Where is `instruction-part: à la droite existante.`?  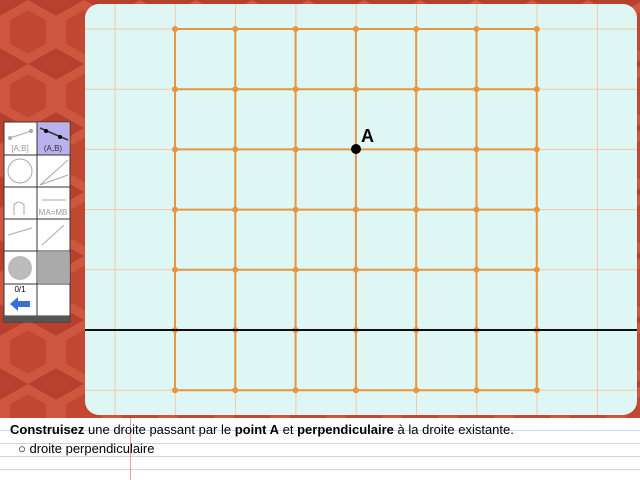 instruction-part: à la droite existante. is located at coordinates (453, 429).